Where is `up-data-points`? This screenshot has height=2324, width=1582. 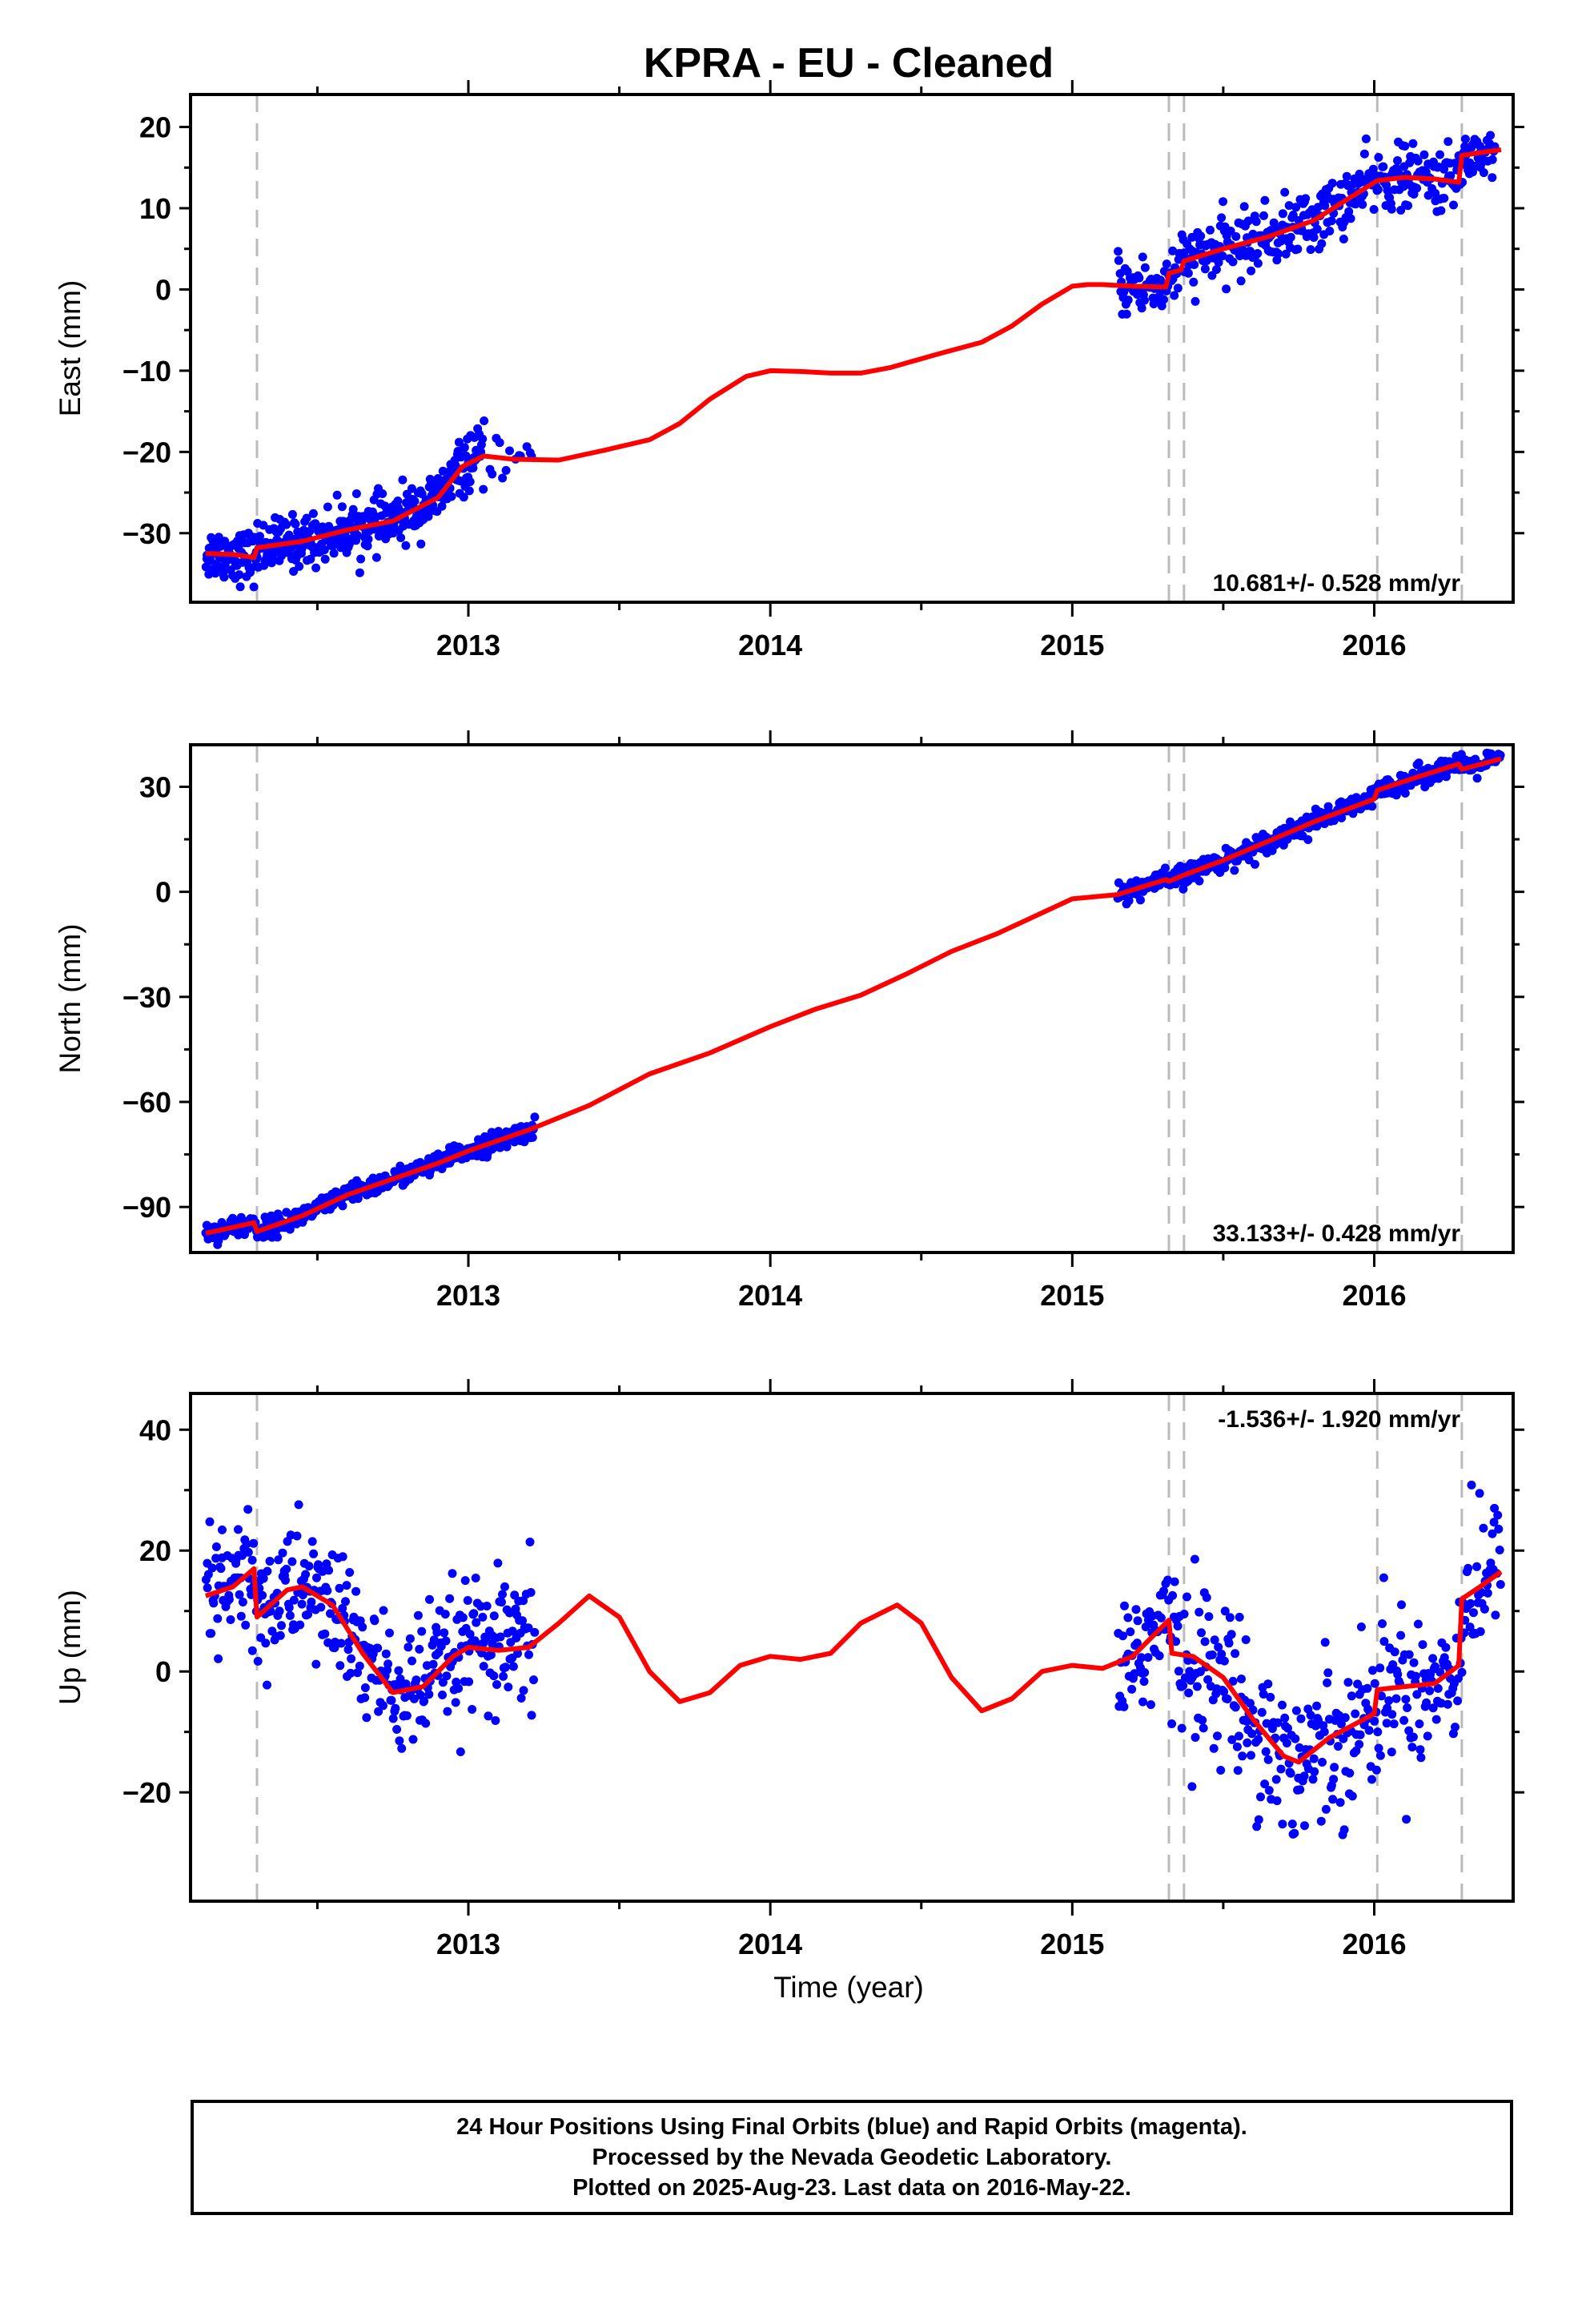
up-data-points is located at coordinates (853, 1659).